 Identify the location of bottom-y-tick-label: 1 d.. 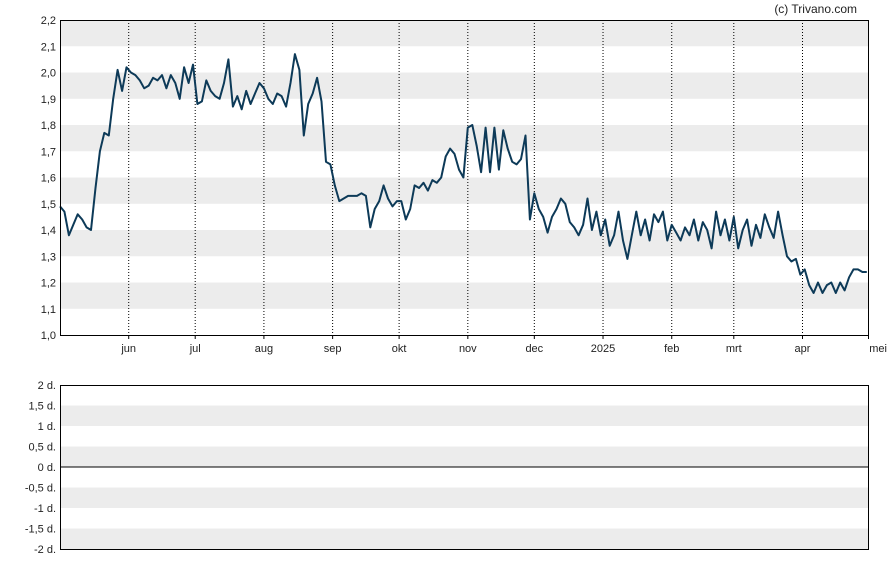
(47, 427).